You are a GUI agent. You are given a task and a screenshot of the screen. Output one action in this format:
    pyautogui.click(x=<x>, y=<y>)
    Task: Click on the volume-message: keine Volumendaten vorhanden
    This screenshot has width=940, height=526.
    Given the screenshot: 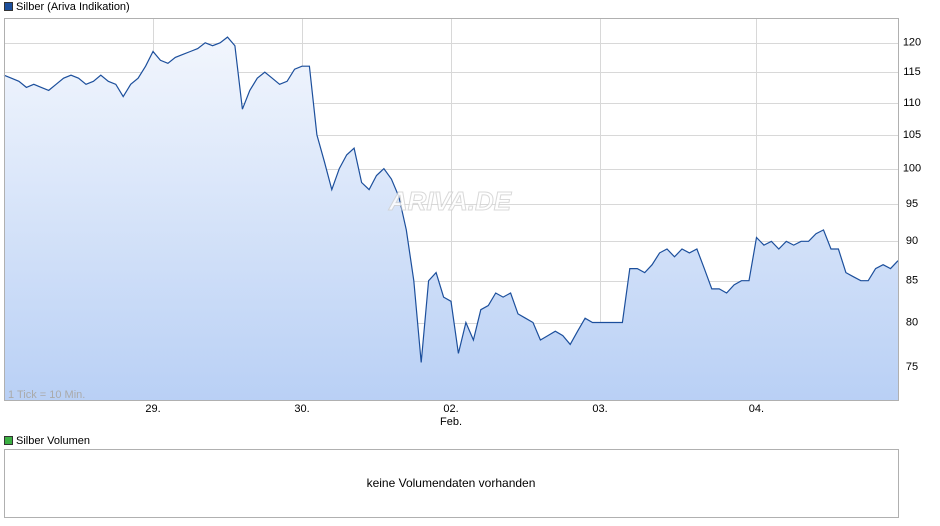 What is the action you would take?
    pyautogui.click(x=451, y=483)
    